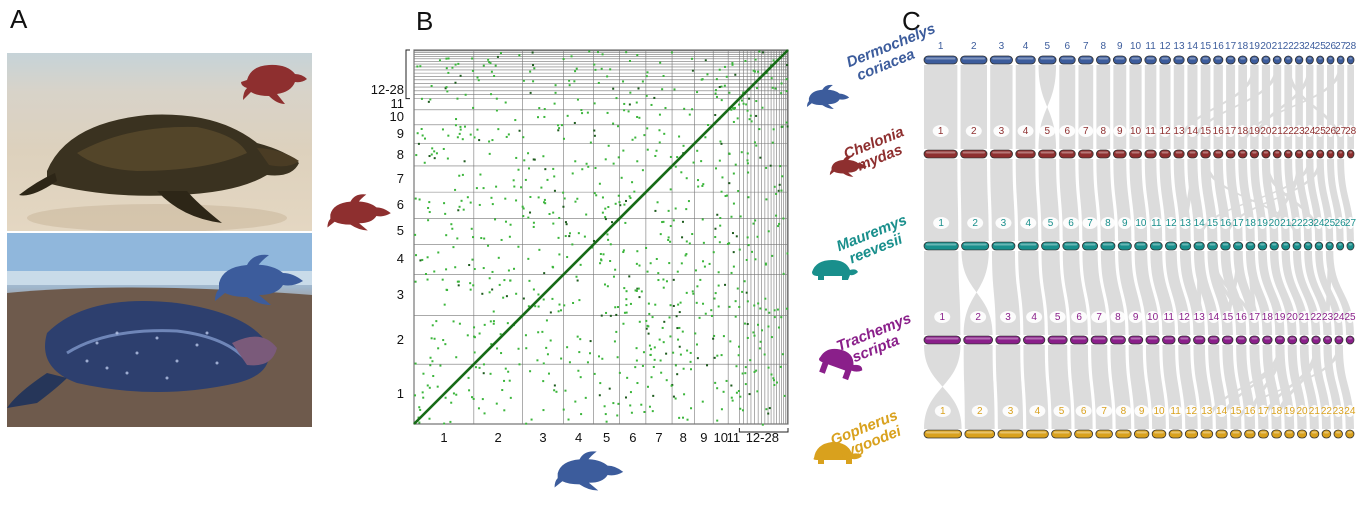 The width and height of the screenshot is (1366, 516). Describe the element at coordinates (941, 223) in the screenshot. I see `chromosome-number: 1` at that location.